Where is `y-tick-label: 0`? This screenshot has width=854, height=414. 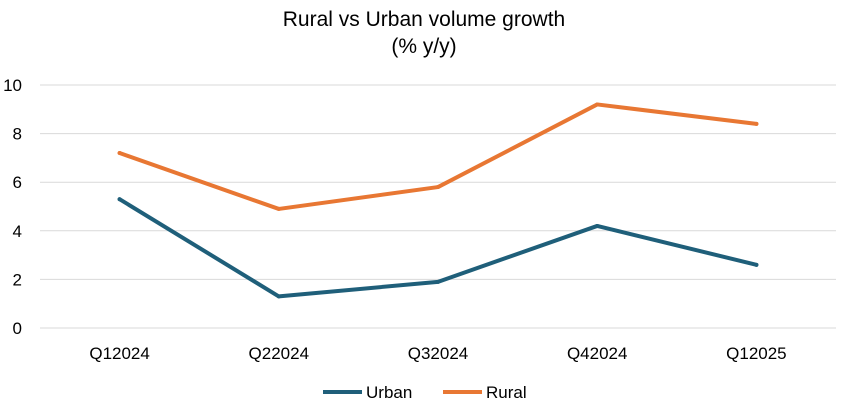 y-tick-label: 0 is located at coordinates (17, 328).